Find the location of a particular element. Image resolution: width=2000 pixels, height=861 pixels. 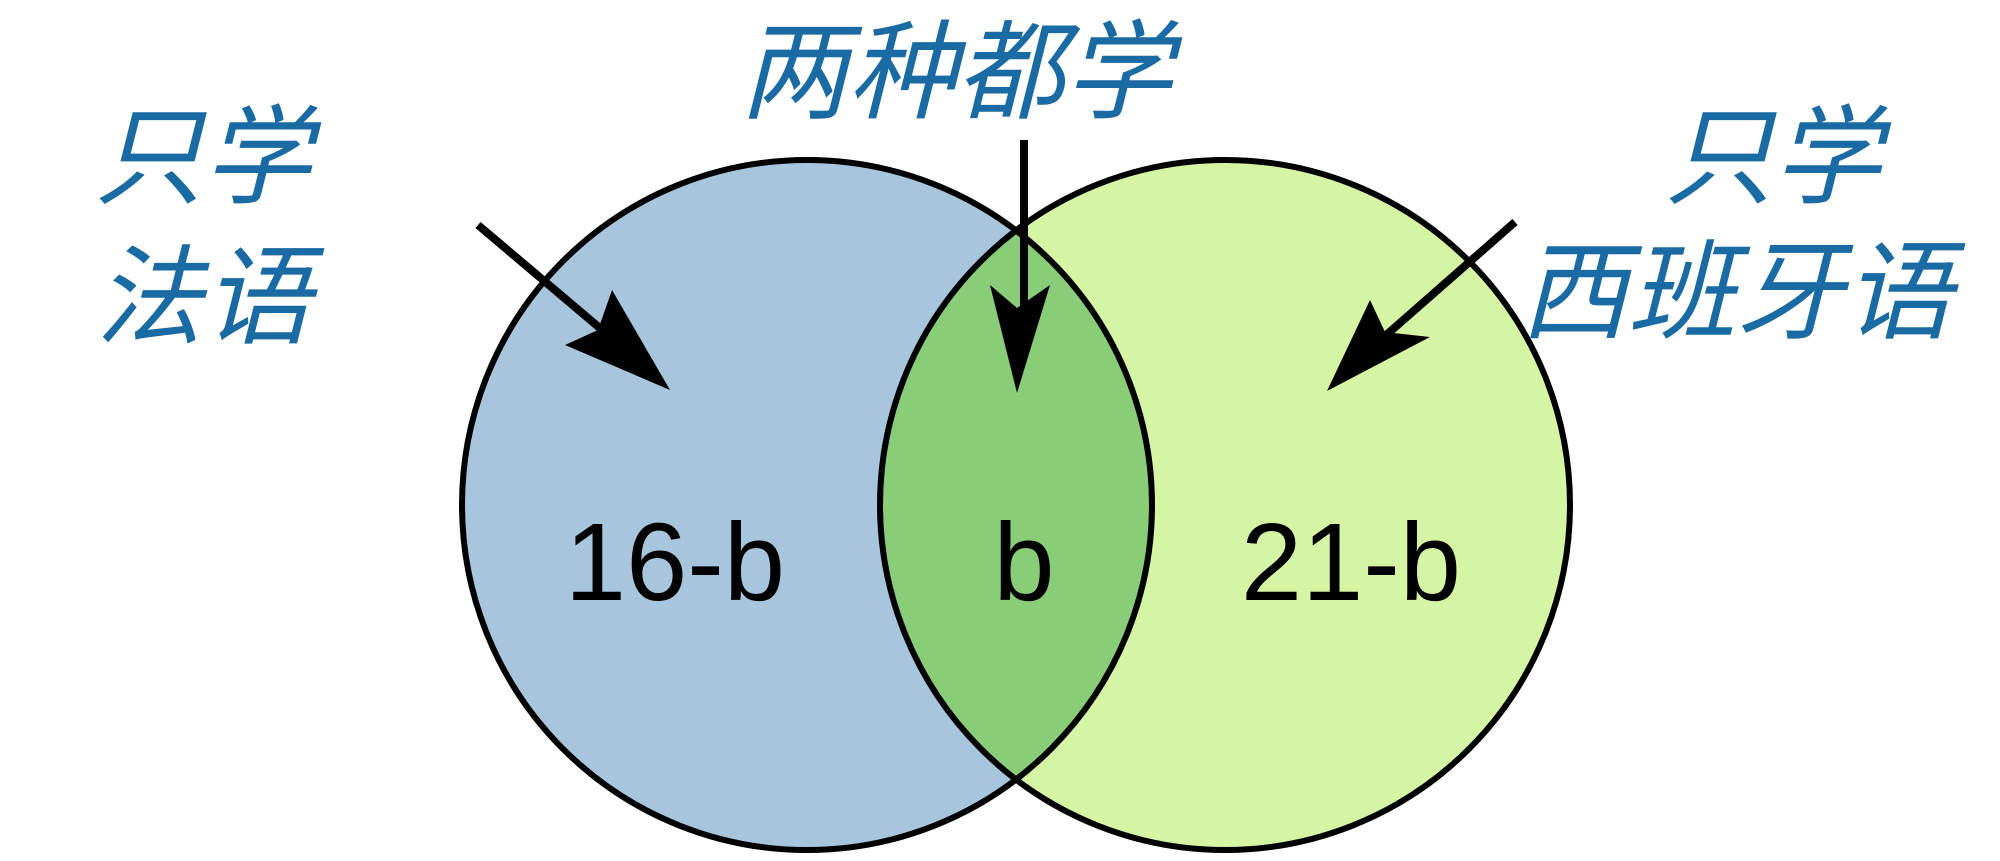

both-label: 两种都学 is located at coordinates (961, 73).